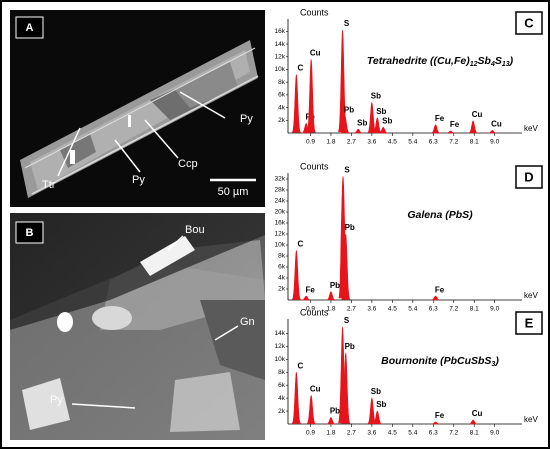 This screenshot has height=449, width=550. I want to click on scale-bar-label: 50 µm, so click(233, 192).